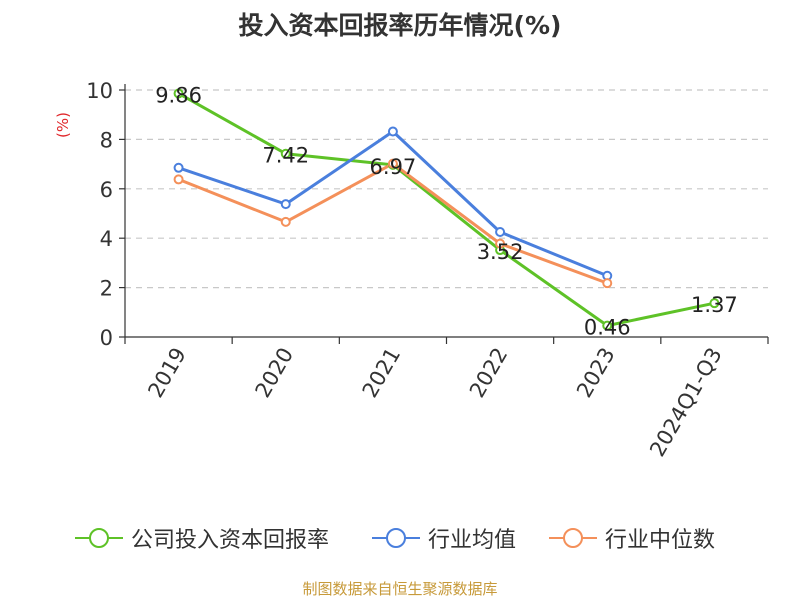 The height and width of the screenshot is (600, 800). What do you see at coordinates (489, 373) in the screenshot?
I see `x-tick-label: 2022` at bounding box center [489, 373].